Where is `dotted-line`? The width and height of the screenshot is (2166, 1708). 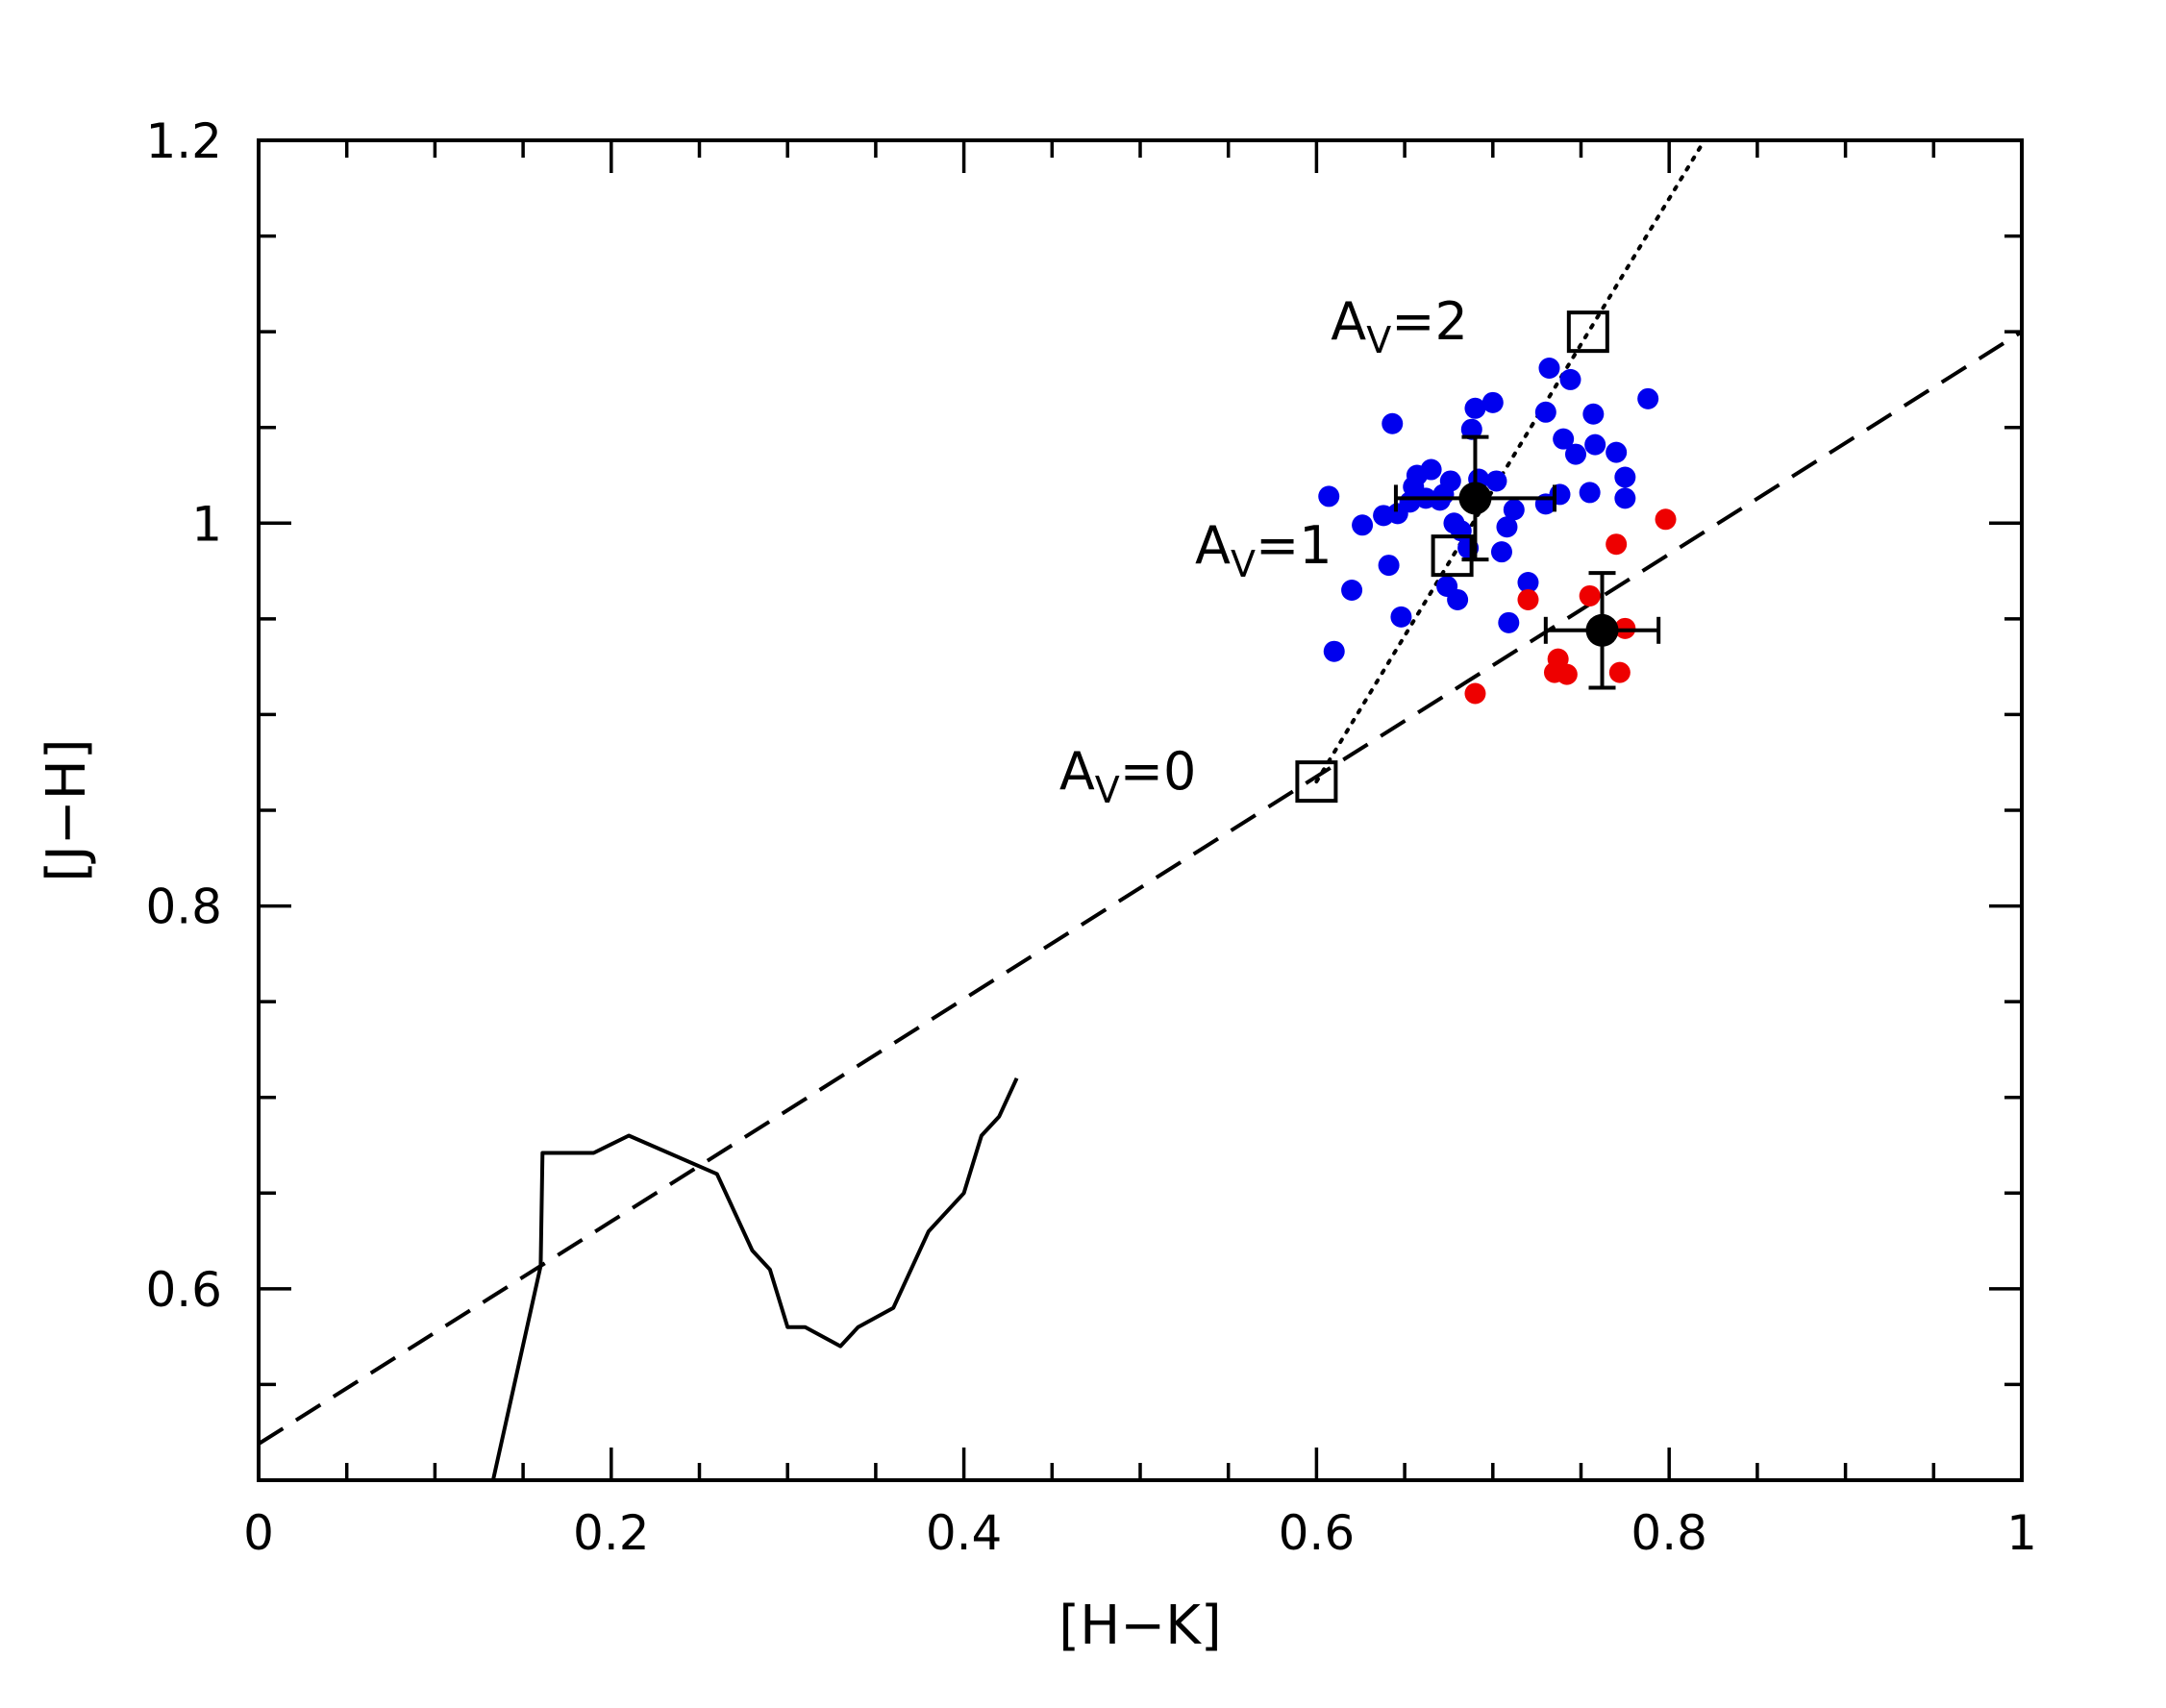 dotted-line is located at coordinates (1510, 462).